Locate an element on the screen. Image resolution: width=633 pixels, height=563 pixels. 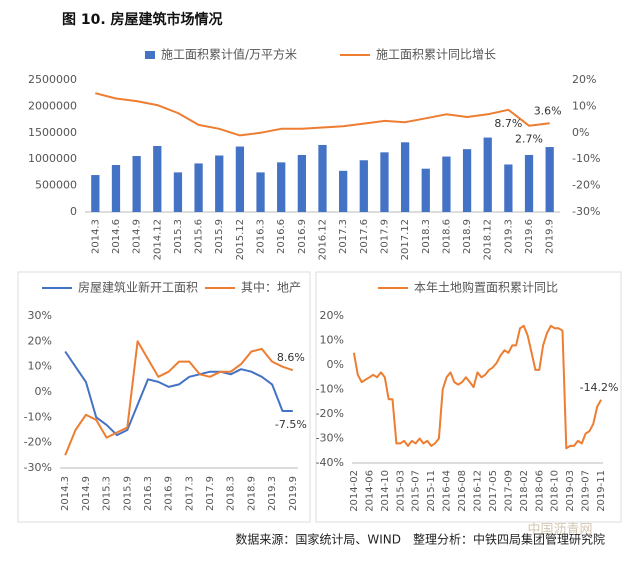
x-tick-label: 2018.12 is located at coordinates (488, 239).